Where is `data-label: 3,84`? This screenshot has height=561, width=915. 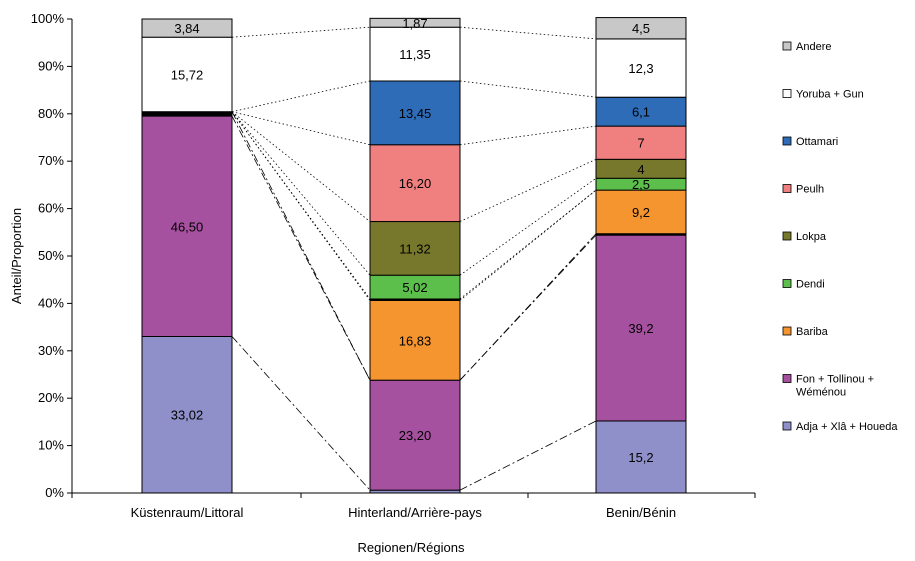 data-label: 3,84 is located at coordinates (186, 28).